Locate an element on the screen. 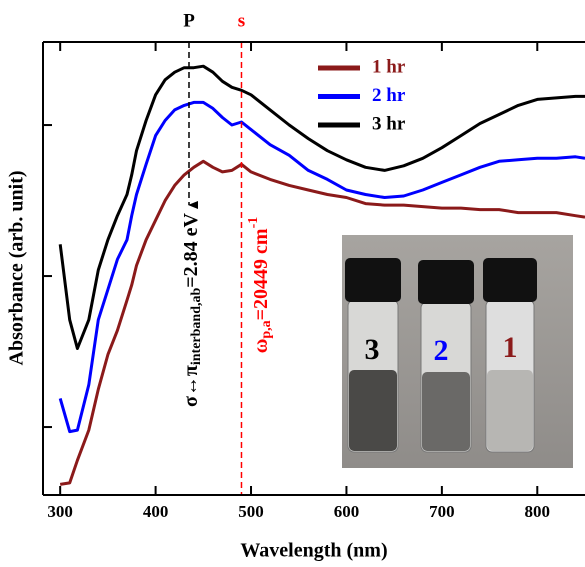 The width and height of the screenshot is (585, 567). x-tick-label: 300 is located at coordinates (60, 511).